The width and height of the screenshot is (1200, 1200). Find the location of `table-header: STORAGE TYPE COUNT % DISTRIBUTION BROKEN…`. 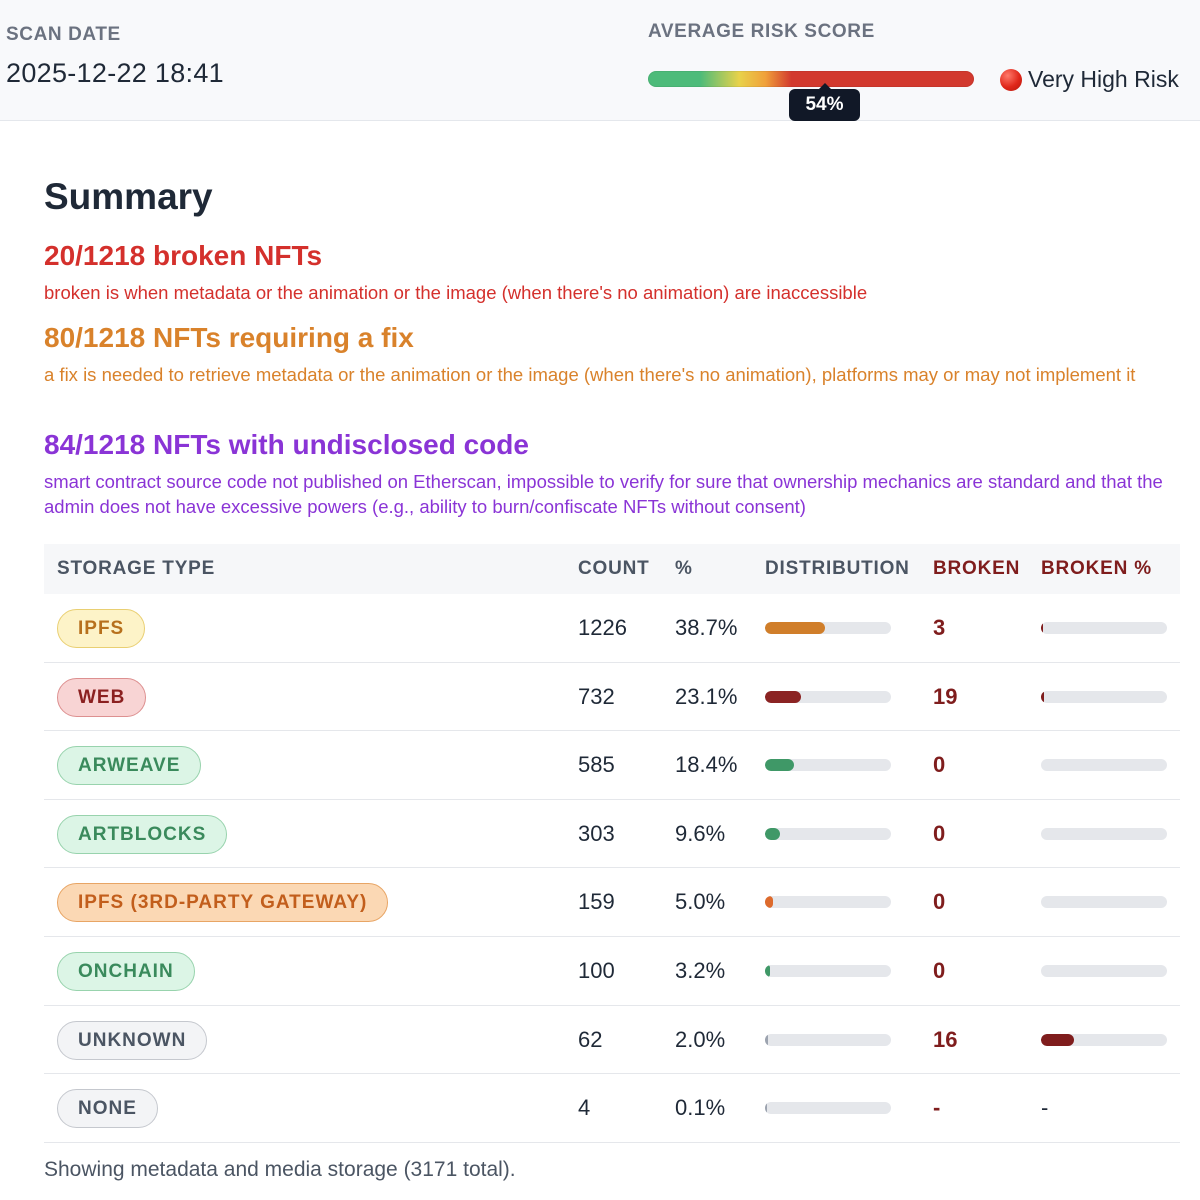

table-header: STORAGE TYPE COUNT % DISTRIBUTION BROKEN… is located at coordinates (612, 569).